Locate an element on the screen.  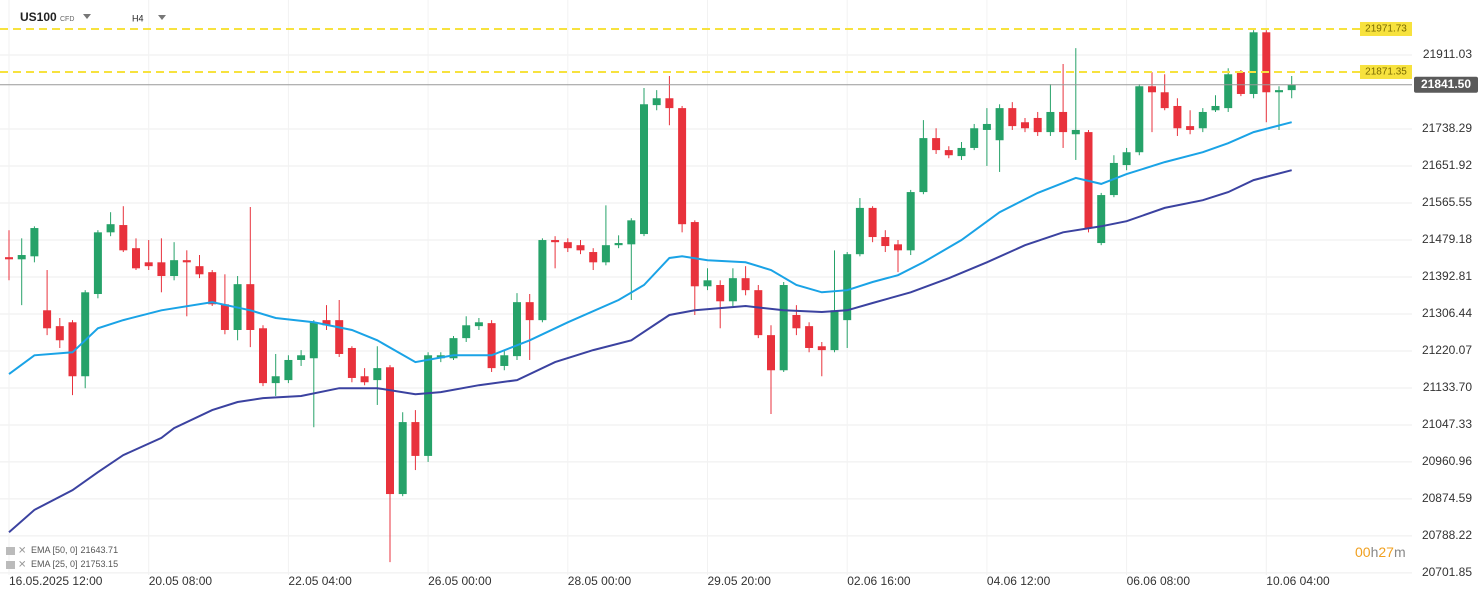
last-price-box is located at coordinates (1446, 84).